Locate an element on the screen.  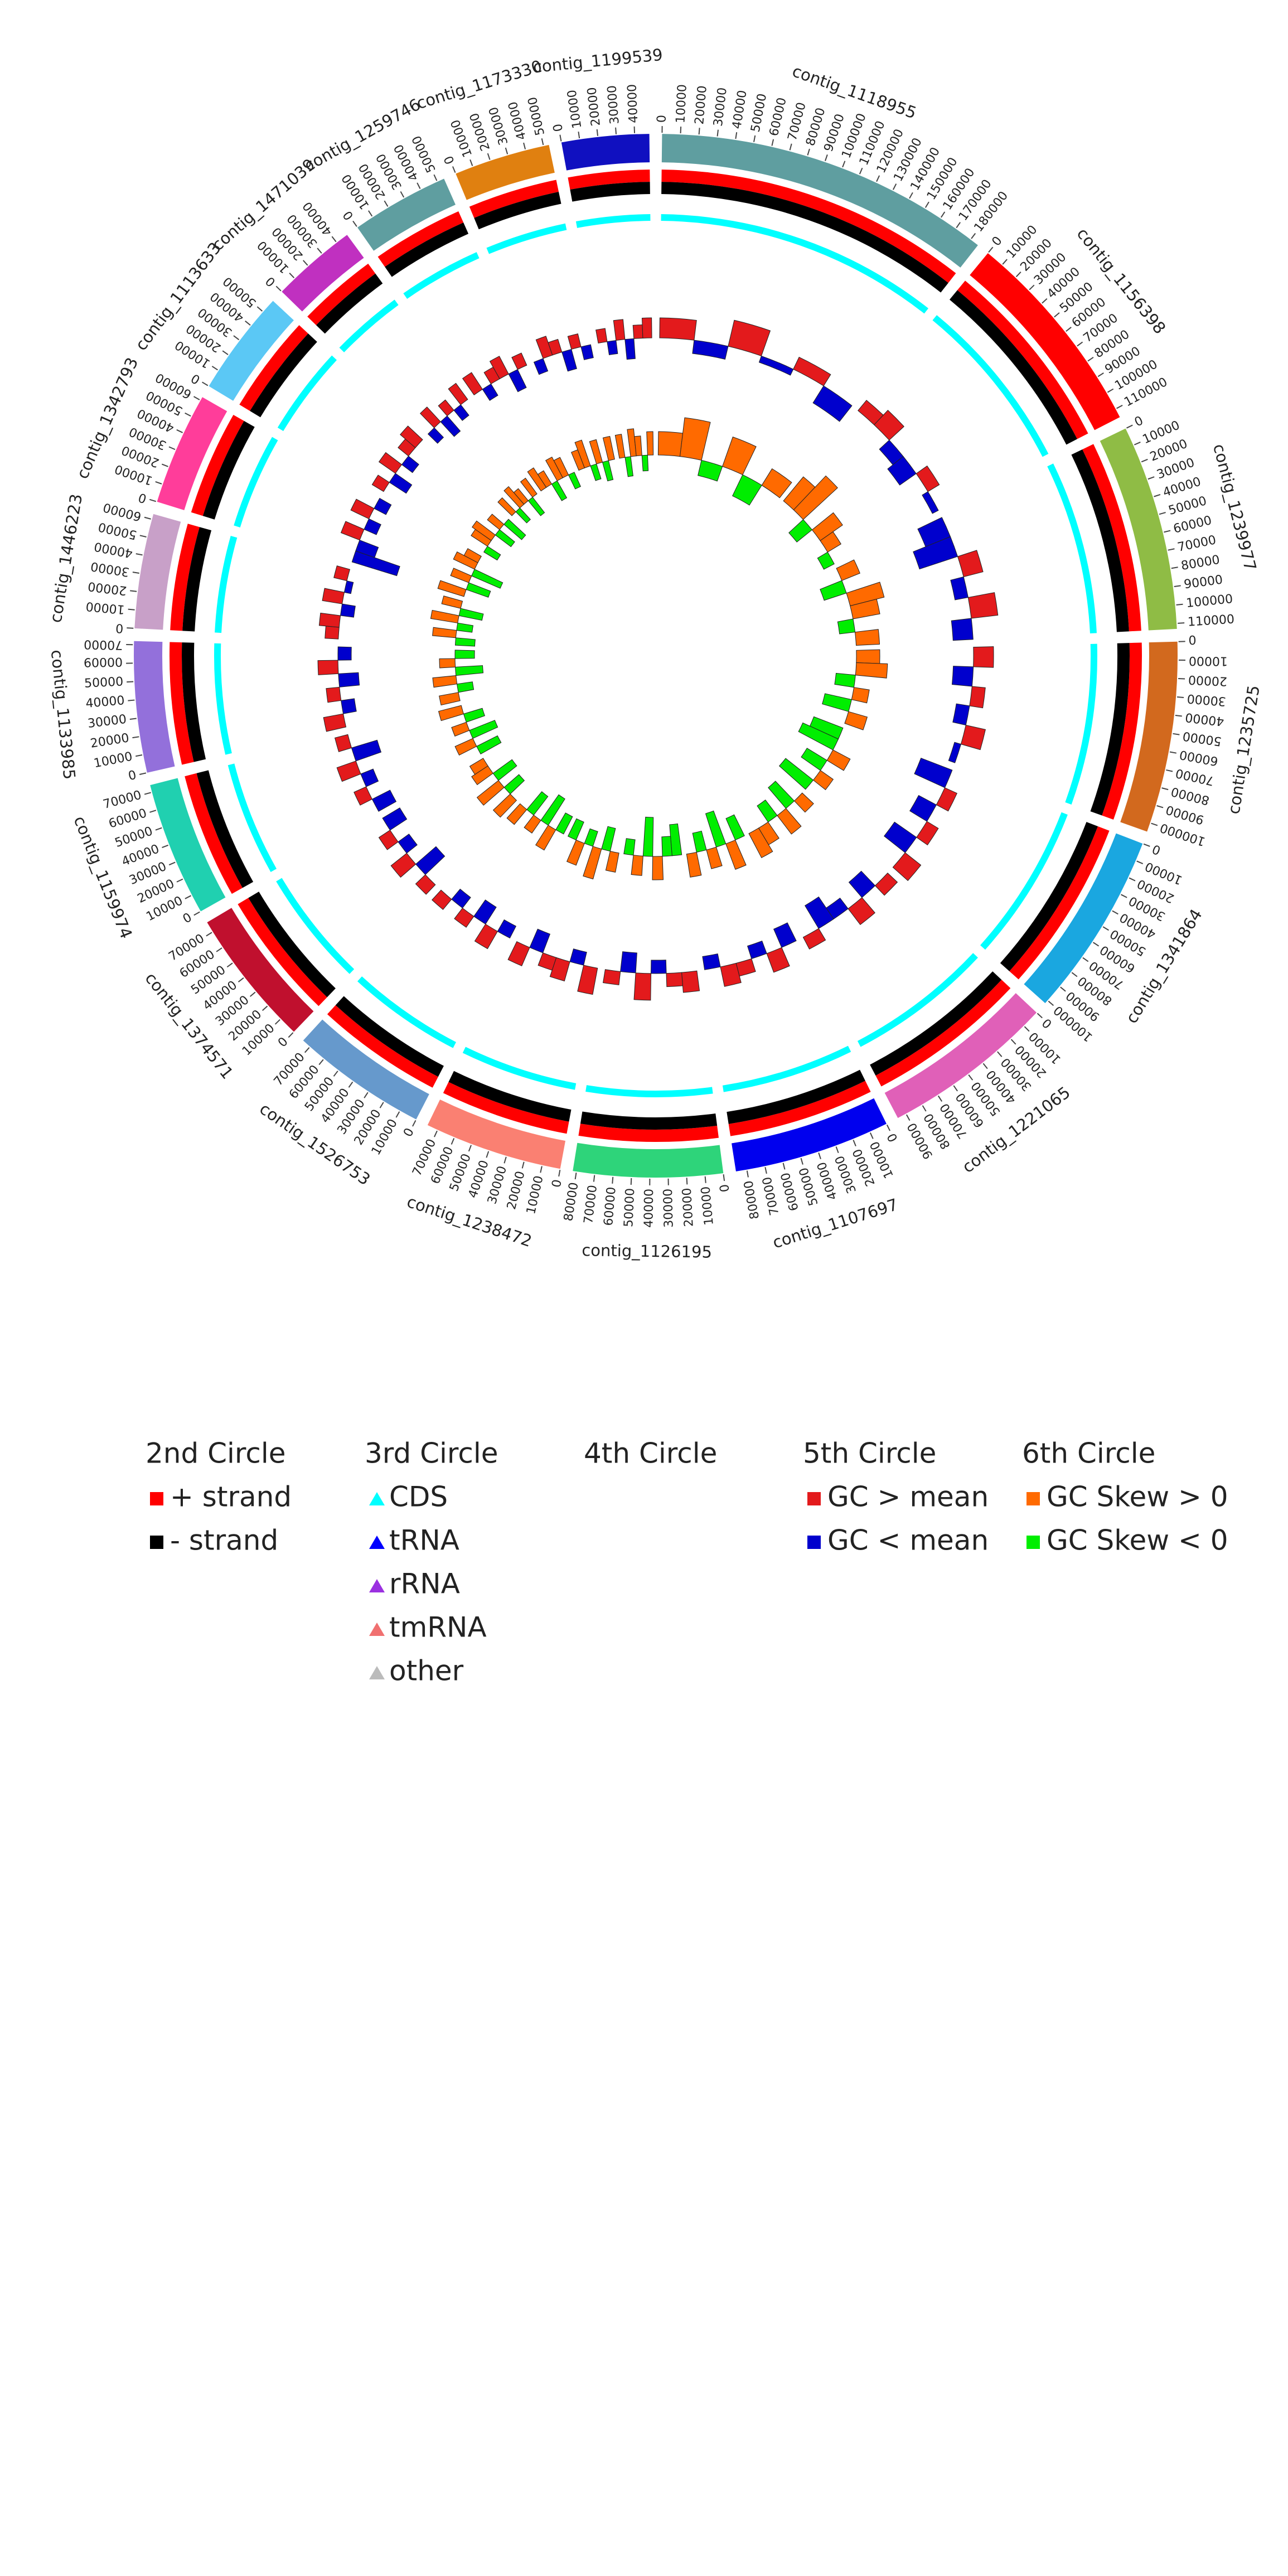
contig-label: contig_1446223 is located at coordinates (66, 558).